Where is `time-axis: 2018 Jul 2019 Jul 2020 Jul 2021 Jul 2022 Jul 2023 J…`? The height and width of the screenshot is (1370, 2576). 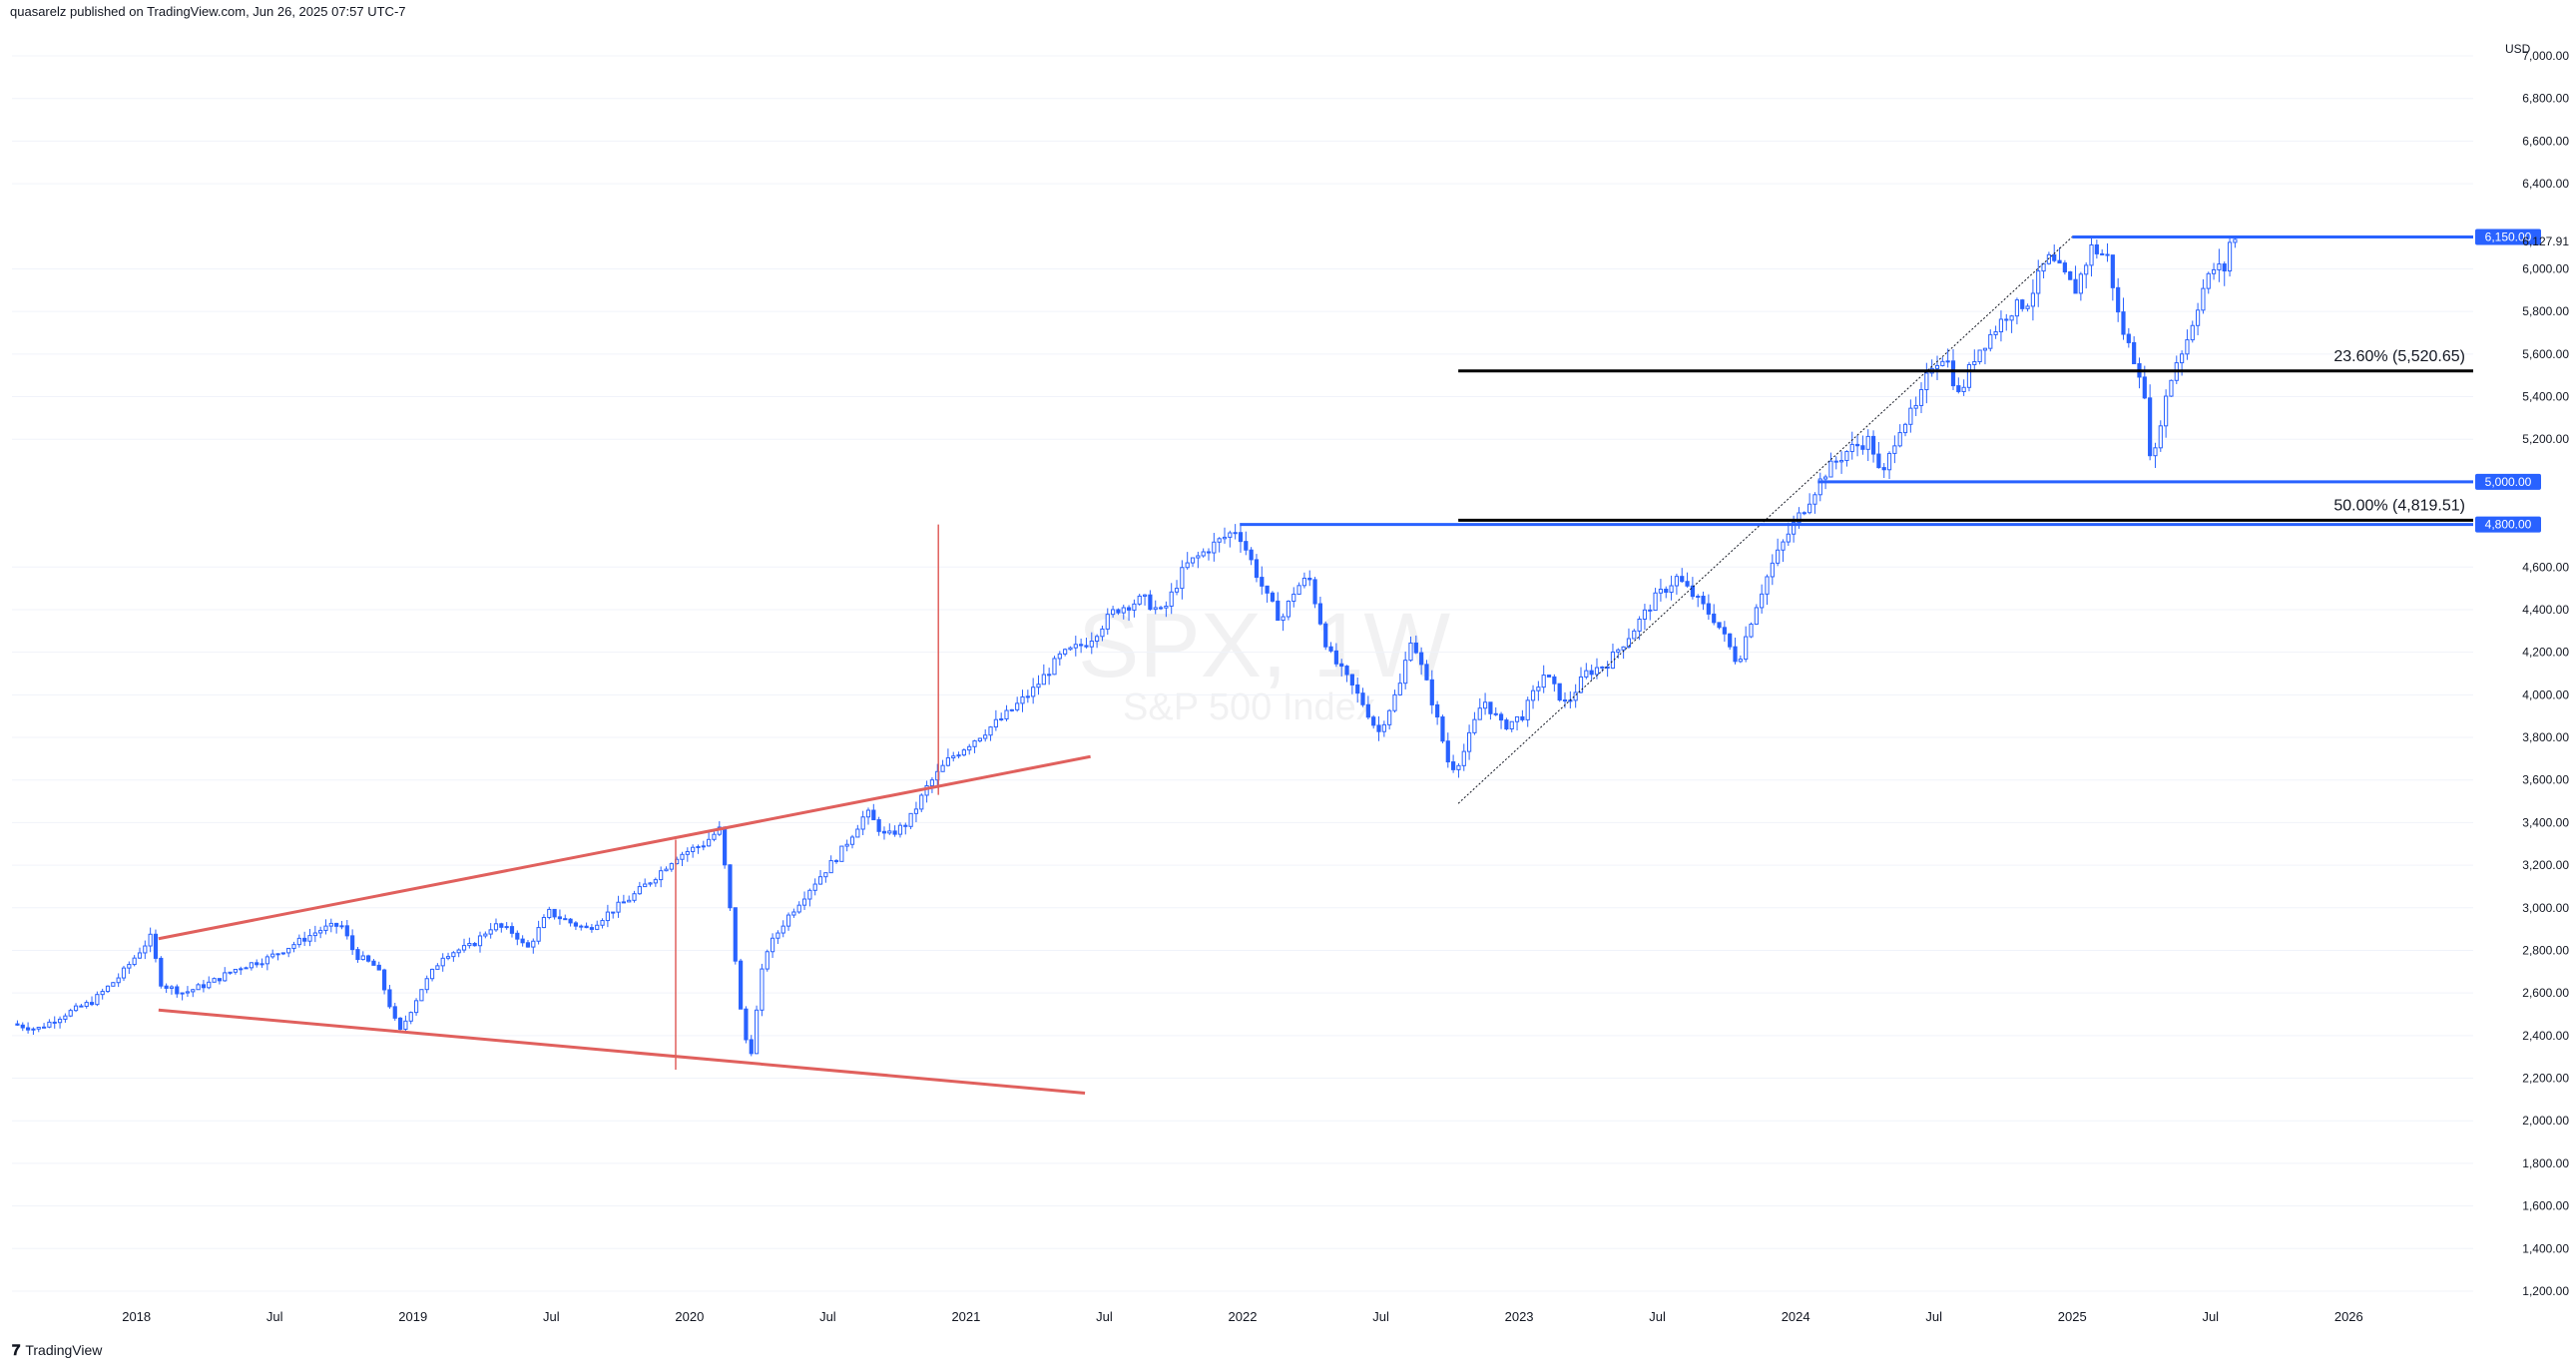
time-axis: 2018 Jul 2019 Jul 2020 Jul 2021 Jul 2022 Jul 2023 J… is located at coordinates (1242, 1325).